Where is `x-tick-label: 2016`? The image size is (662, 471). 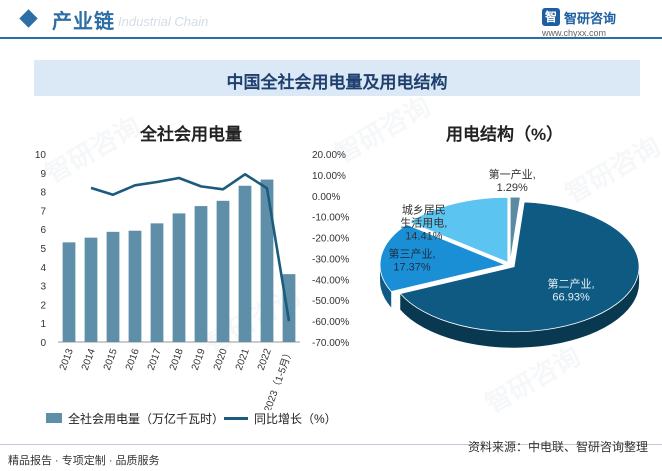
x-tick-label: 2016 is located at coordinates (133, 359).